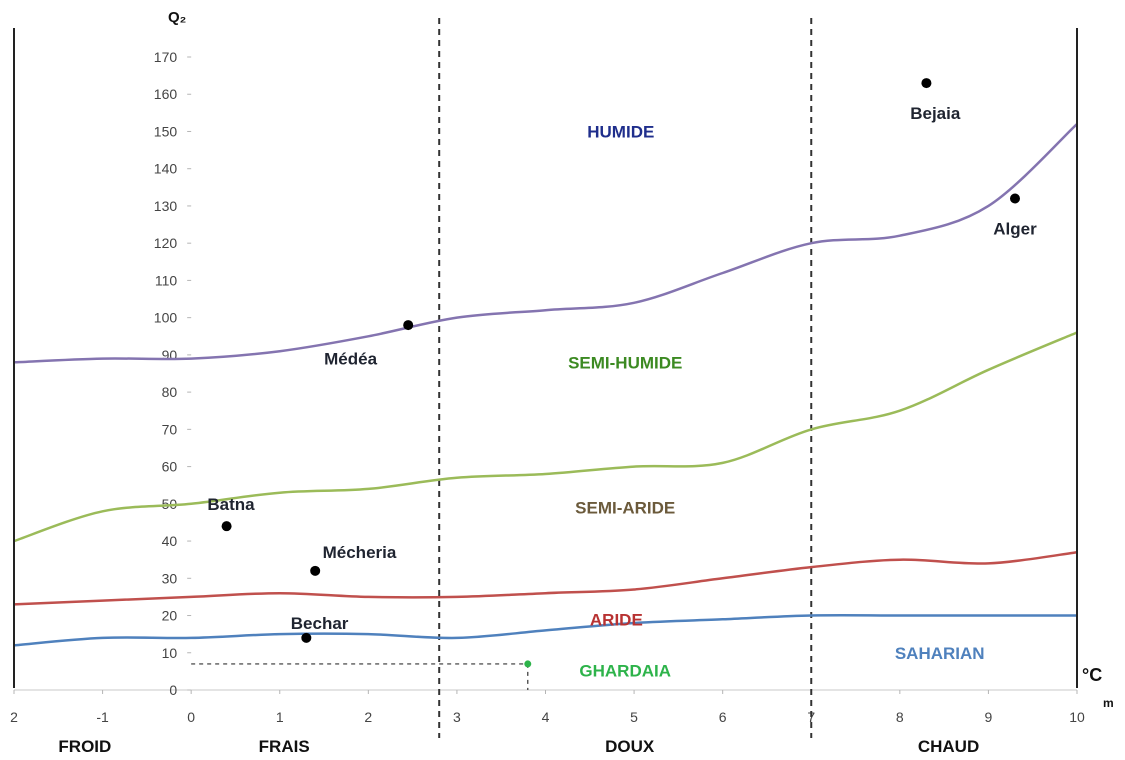 The width and height of the screenshot is (1125, 760). I want to click on temperature-zone-label: FROID, so click(84, 746).